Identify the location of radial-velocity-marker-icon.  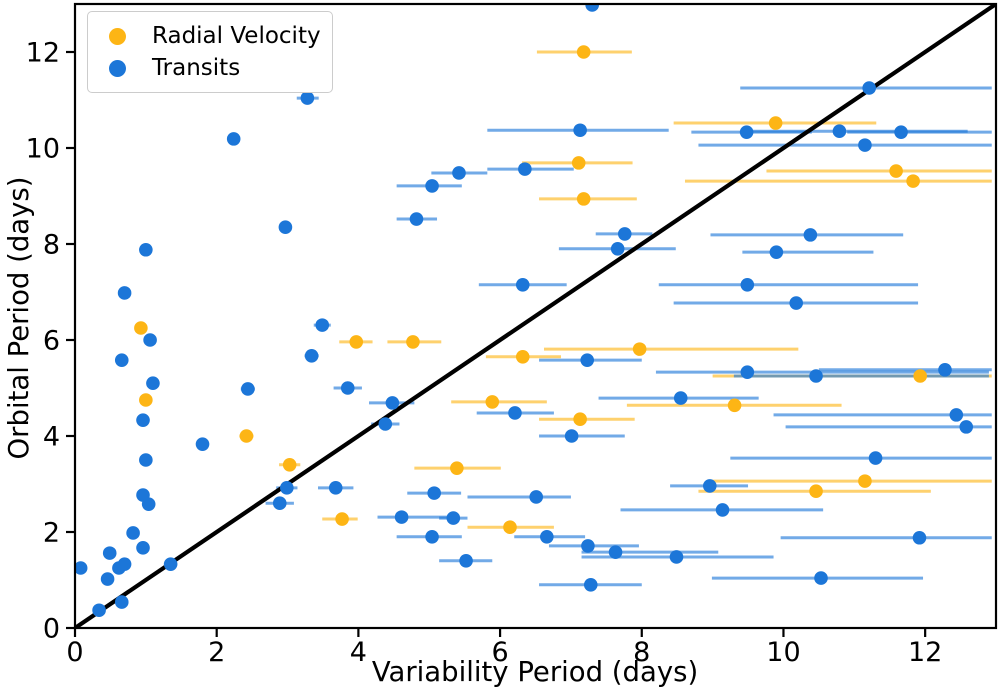
(117, 36).